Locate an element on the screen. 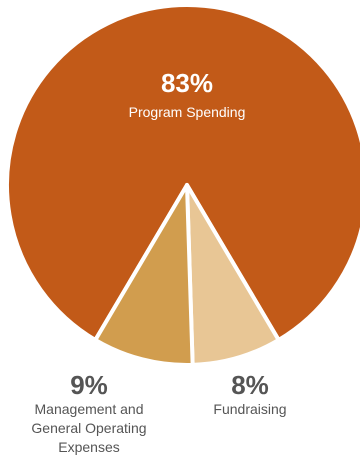 The image size is (360, 476). slice-label-management-line-2: General Operating is located at coordinates (89, 428).